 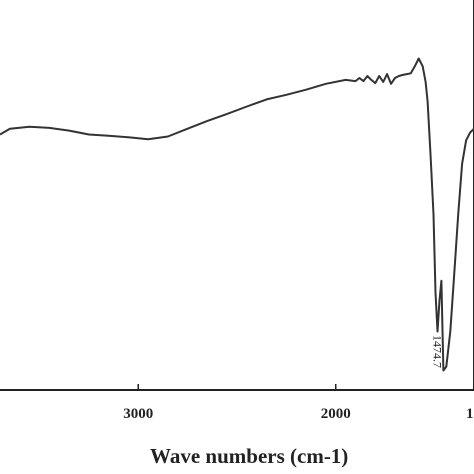 What do you see at coordinates (138, 414) in the screenshot?
I see `x-tick-label: 3000` at bounding box center [138, 414].